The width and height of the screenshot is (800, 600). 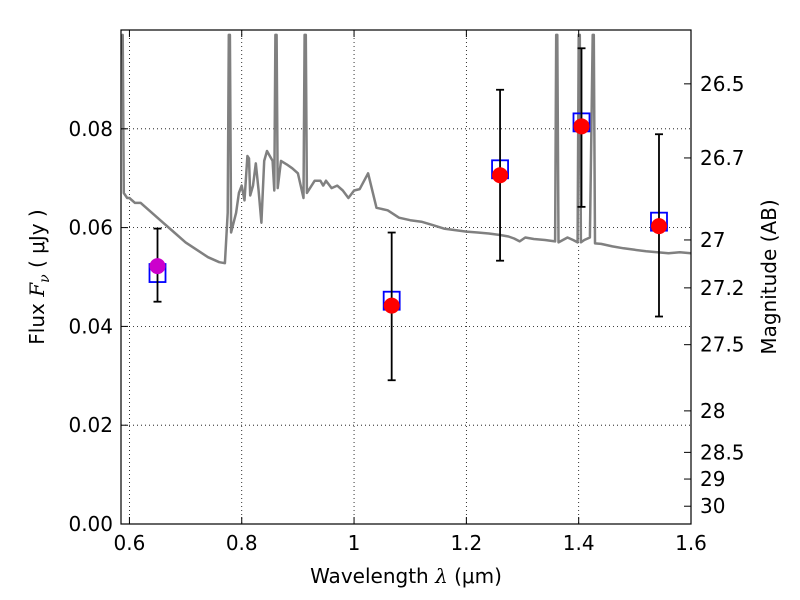 I want to click on right-y-tick-label: 27.5, so click(x=722, y=345).